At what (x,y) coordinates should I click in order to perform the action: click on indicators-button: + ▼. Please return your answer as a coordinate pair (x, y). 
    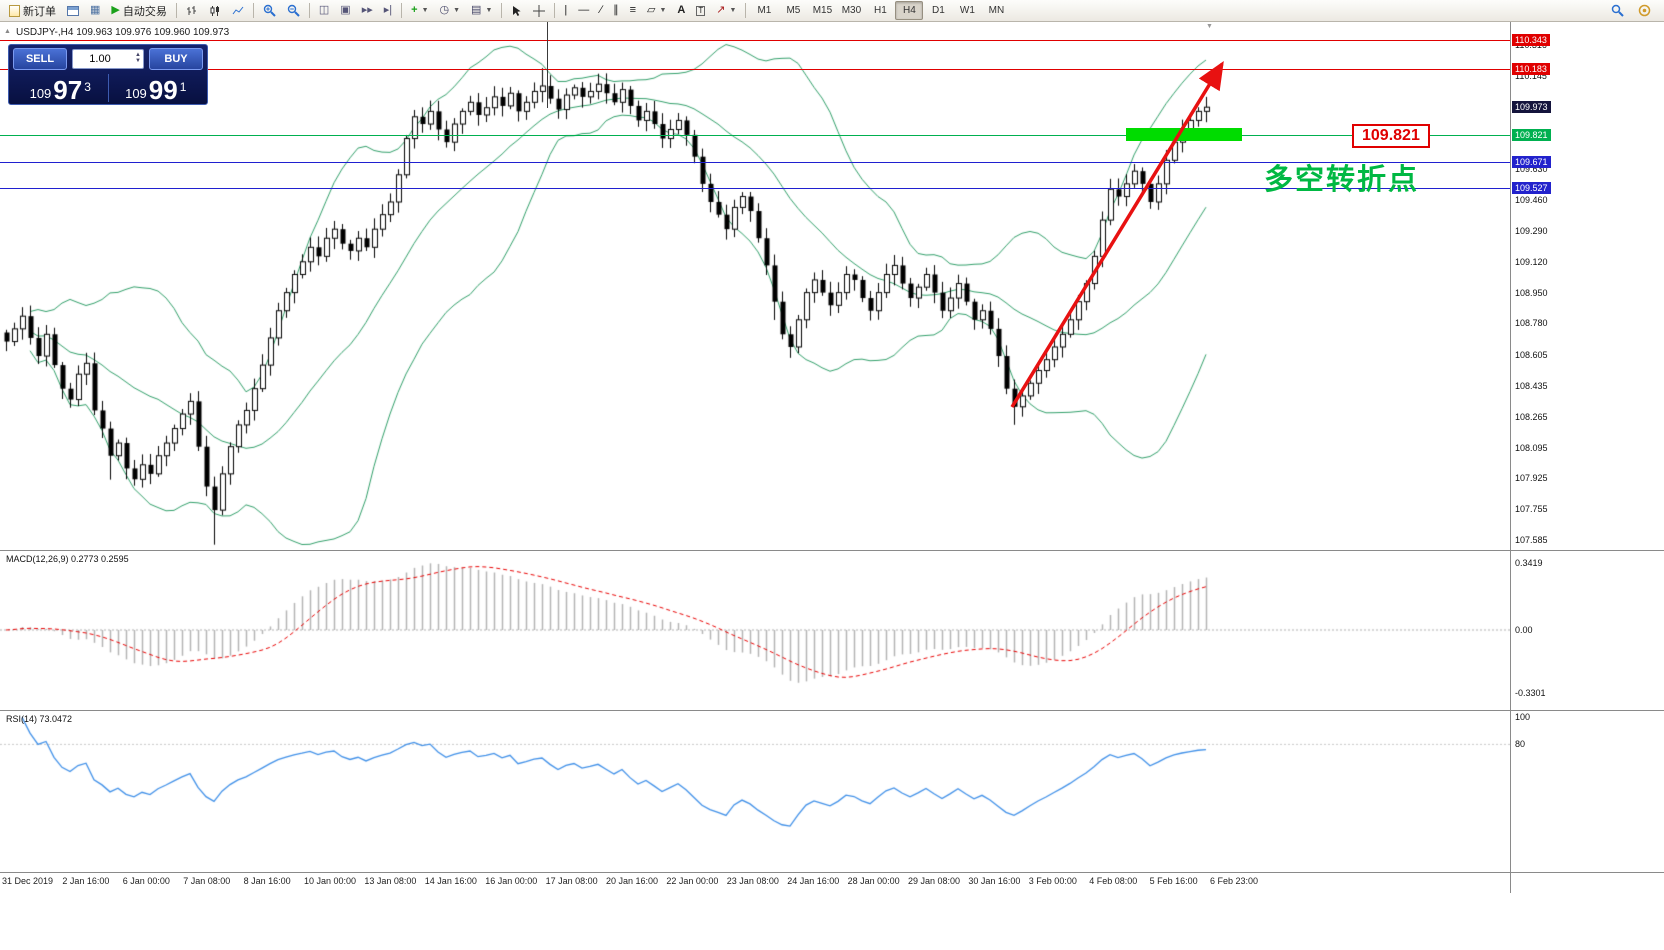
    Looking at the image, I should click on (419, 11).